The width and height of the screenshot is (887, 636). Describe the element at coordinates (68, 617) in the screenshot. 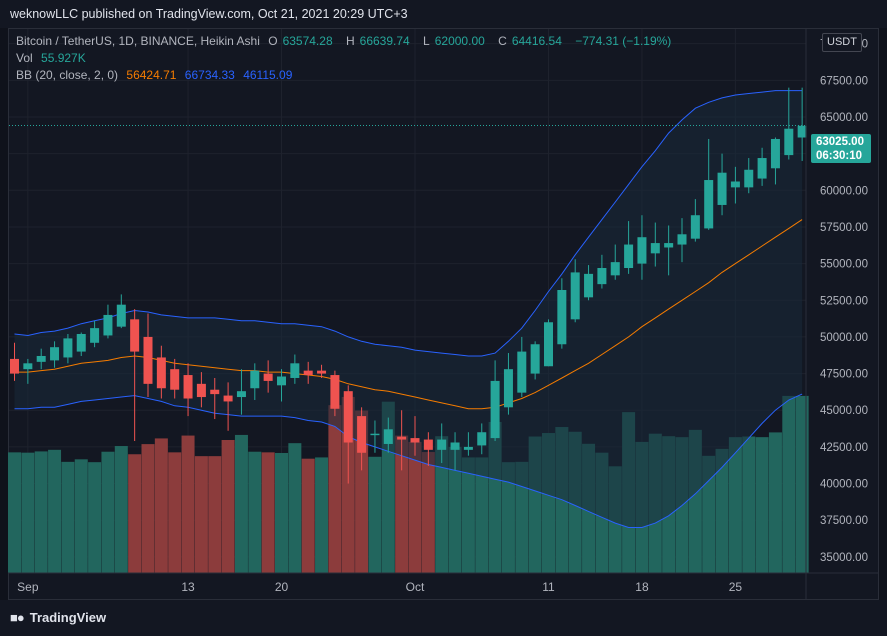

I see `tradingview-brand: TradingView` at that location.